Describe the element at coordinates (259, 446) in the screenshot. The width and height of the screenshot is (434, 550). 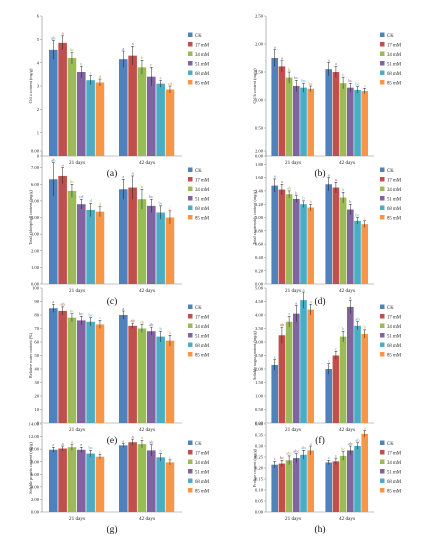
I see `y-tick-label: 0.30` at that location.